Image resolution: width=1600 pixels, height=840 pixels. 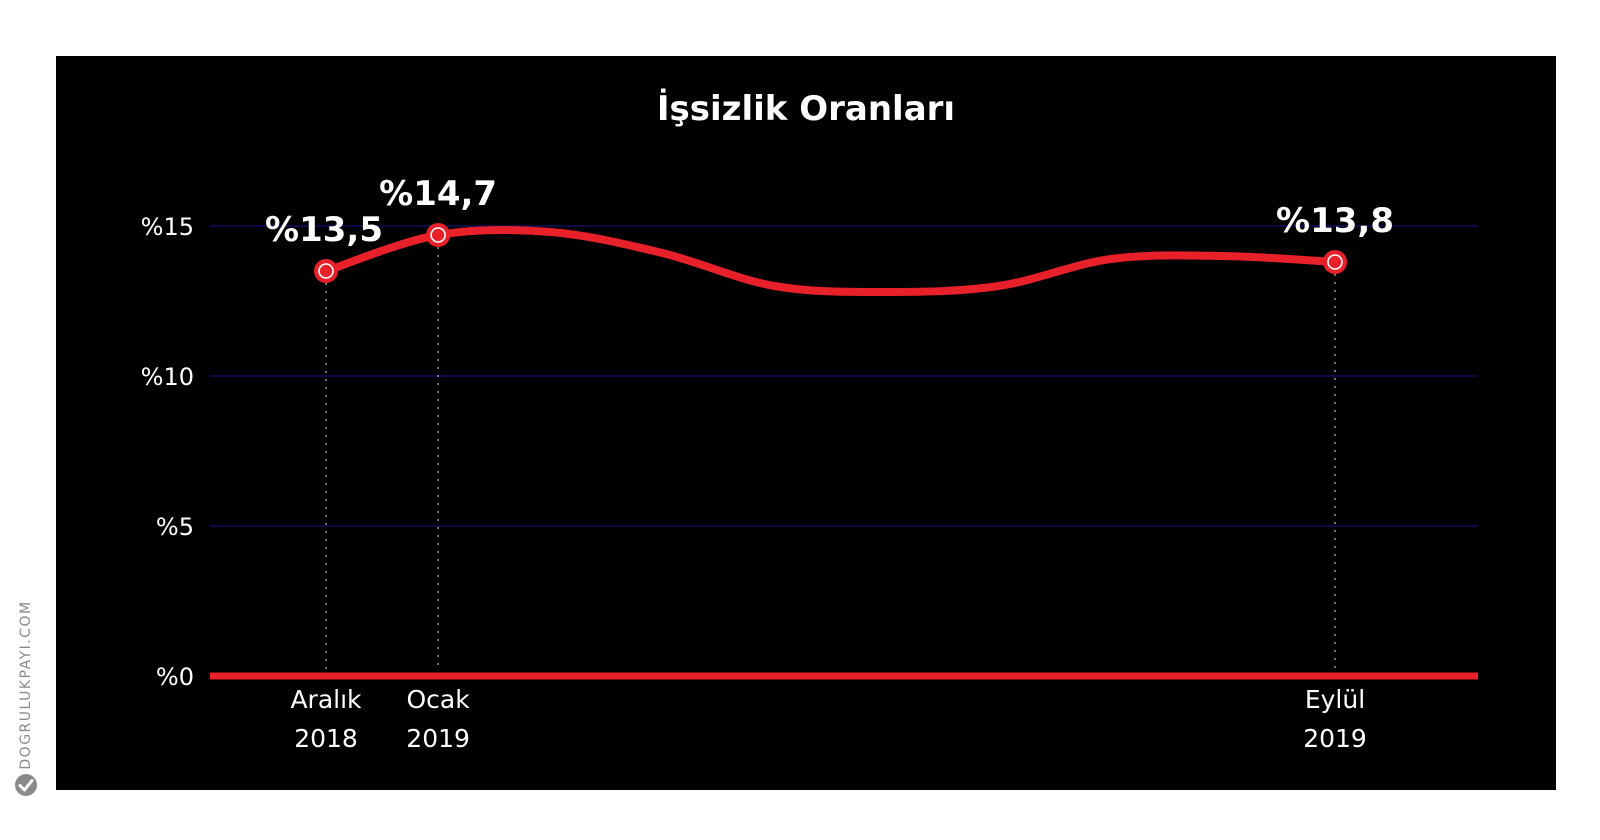 I want to click on y-tick-label: %15, so click(x=167, y=227).